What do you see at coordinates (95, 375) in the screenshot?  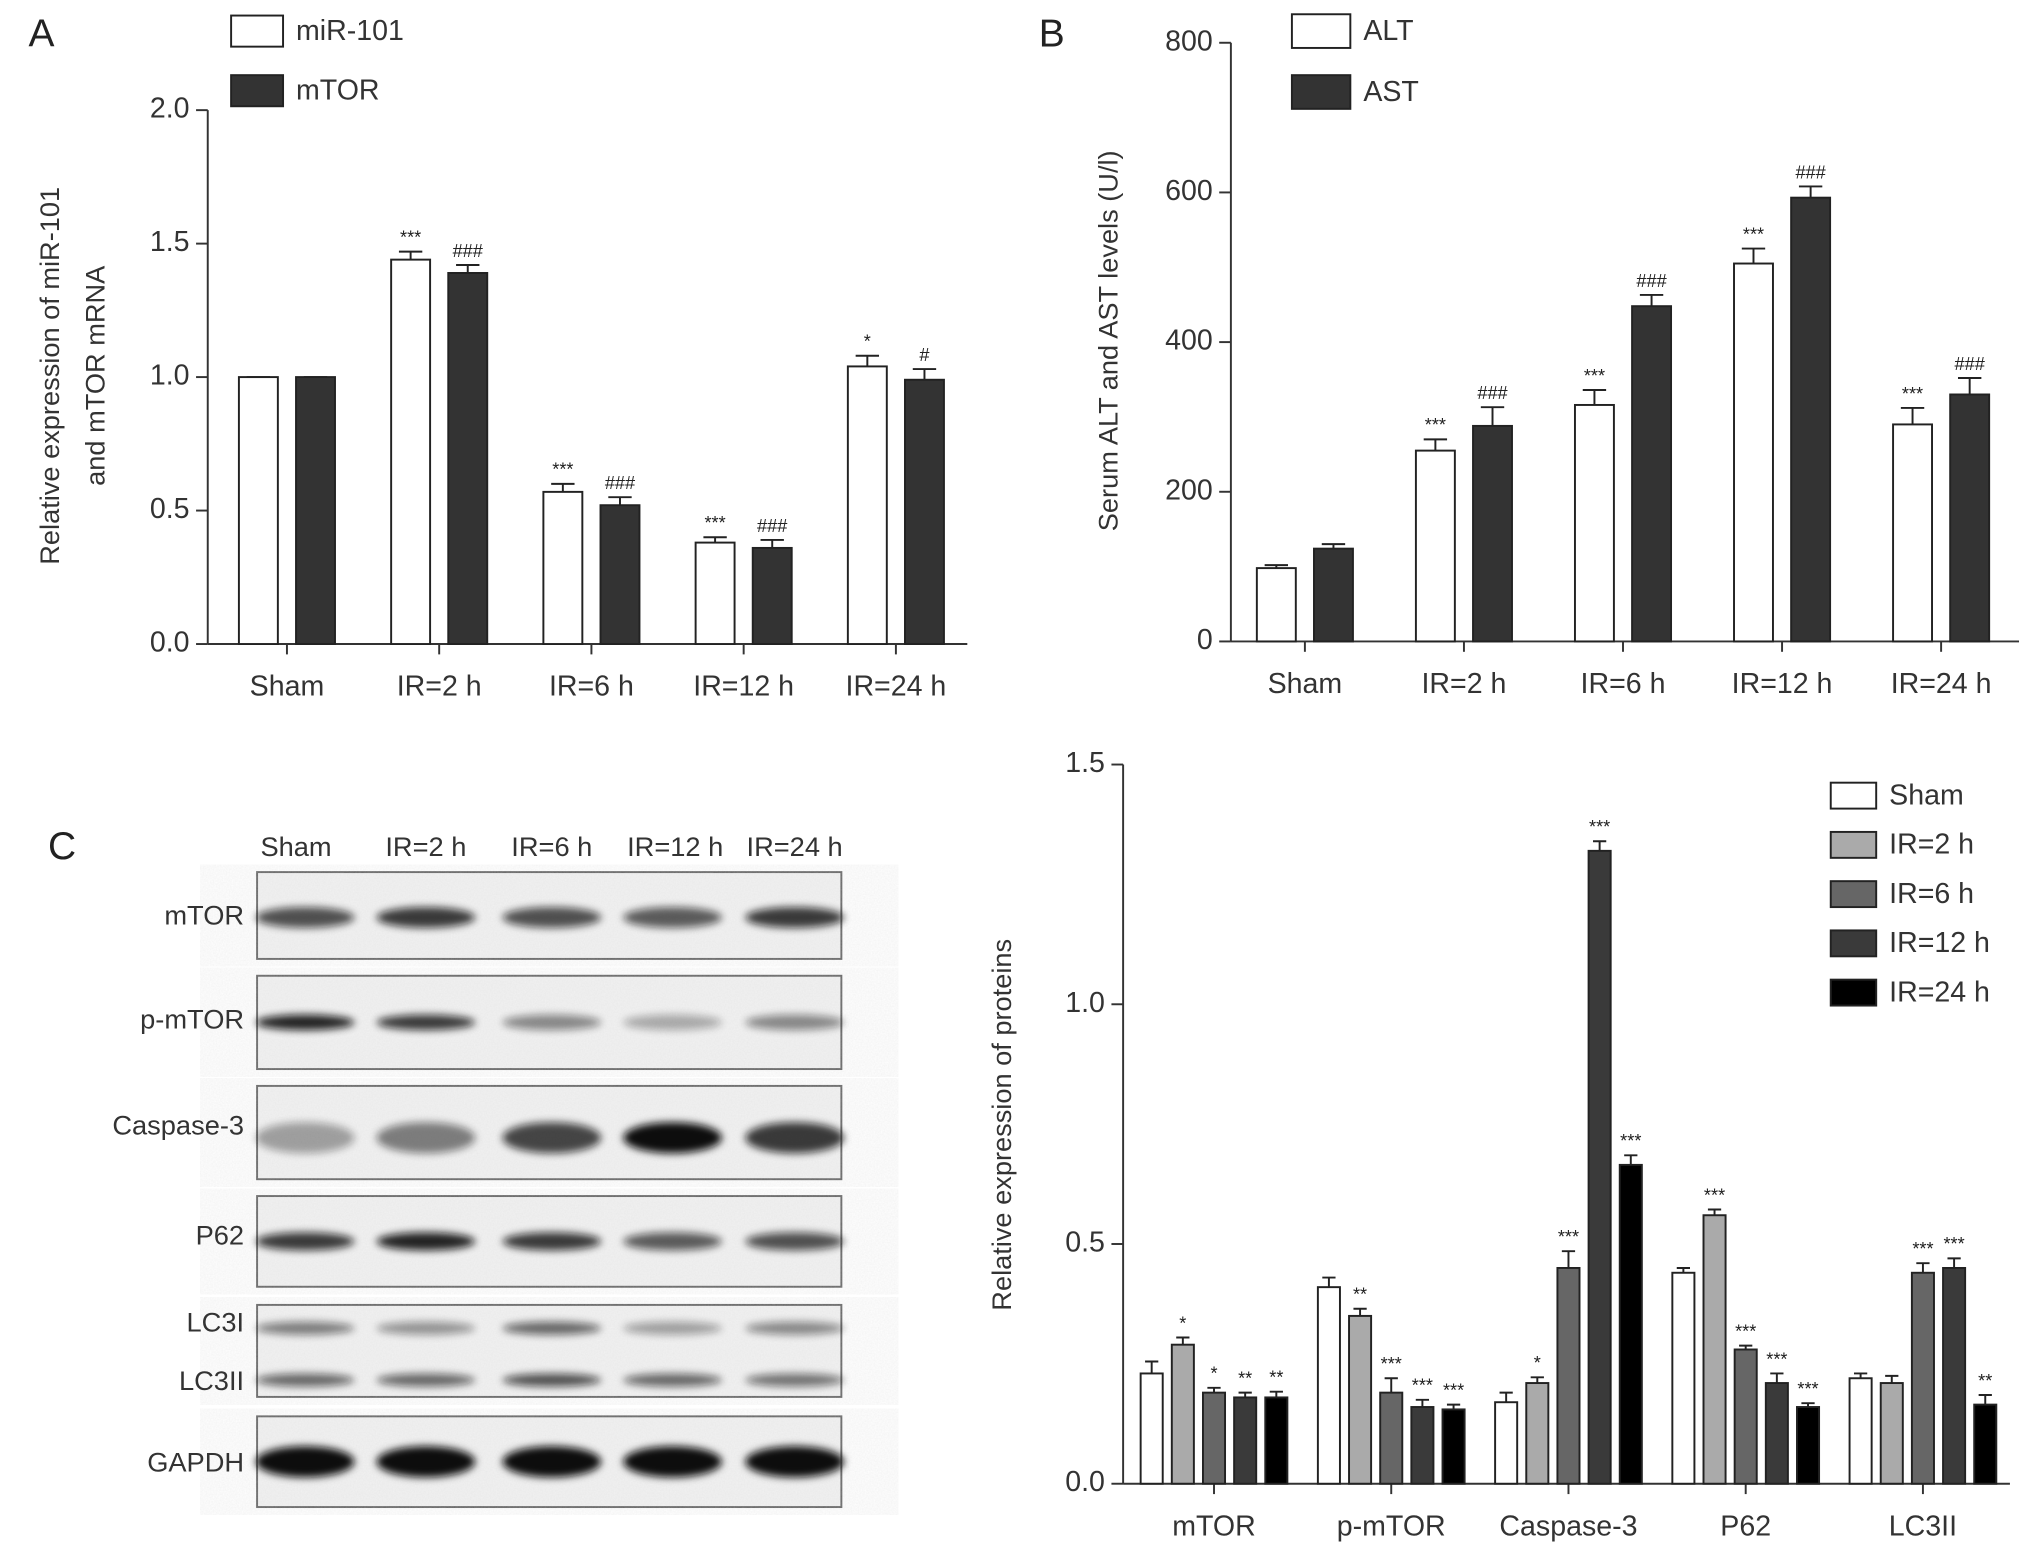 I see `y-axis-label: and mTOR mRNA` at bounding box center [95, 375].